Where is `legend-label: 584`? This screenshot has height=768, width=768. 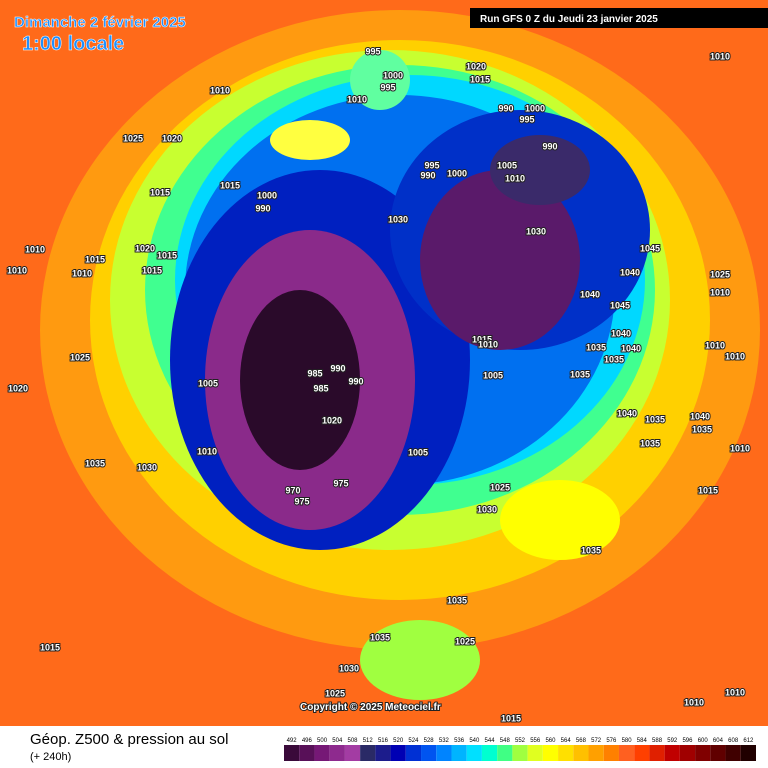 legend-label: 584 is located at coordinates (642, 741).